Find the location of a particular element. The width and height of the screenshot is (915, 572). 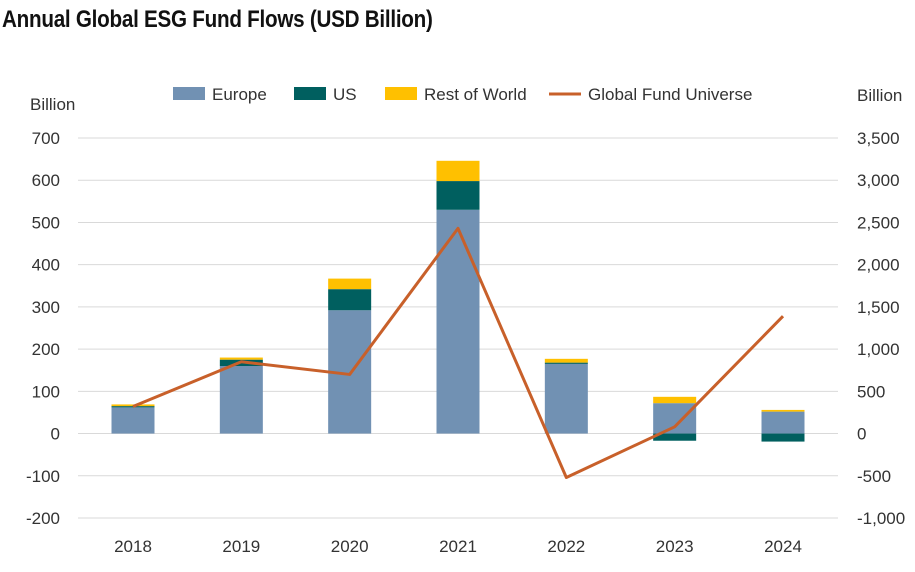

legend-label: Rest of World is located at coordinates (475, 94).